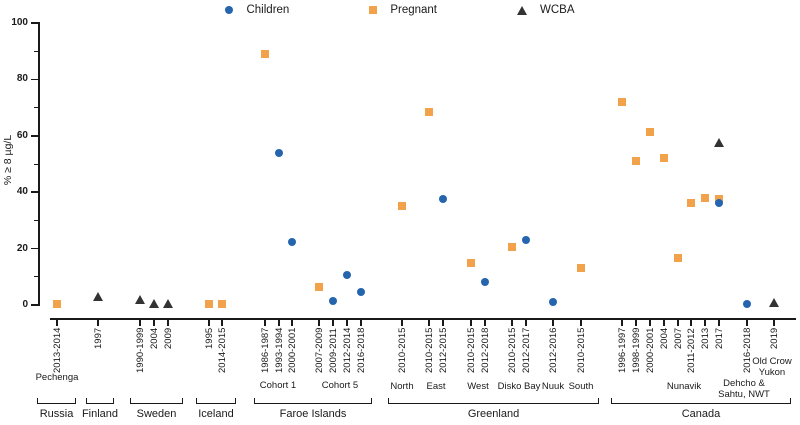 This screenshot has width=800, height=425. I want to click on region-sublabel-line: Sahtu, NWT, so click(744, 394).